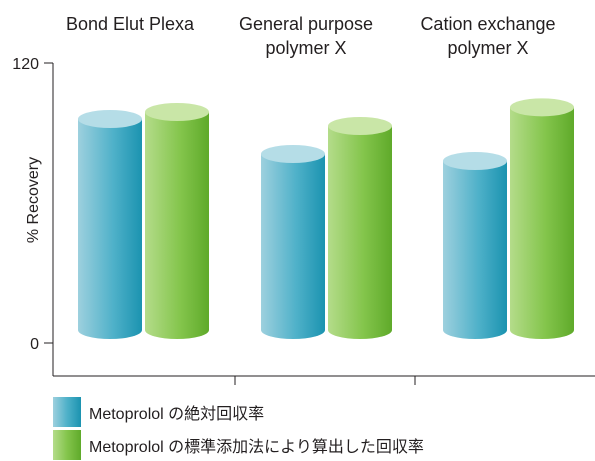 Image resolution: width=595 pixels, height=461 pixels. Describe the element at coordinates (256, 447) in the screenshot. I see `legend-label-standard-addition-recovery: Metoprolol の標準添加法により算出した回収率` at that location.